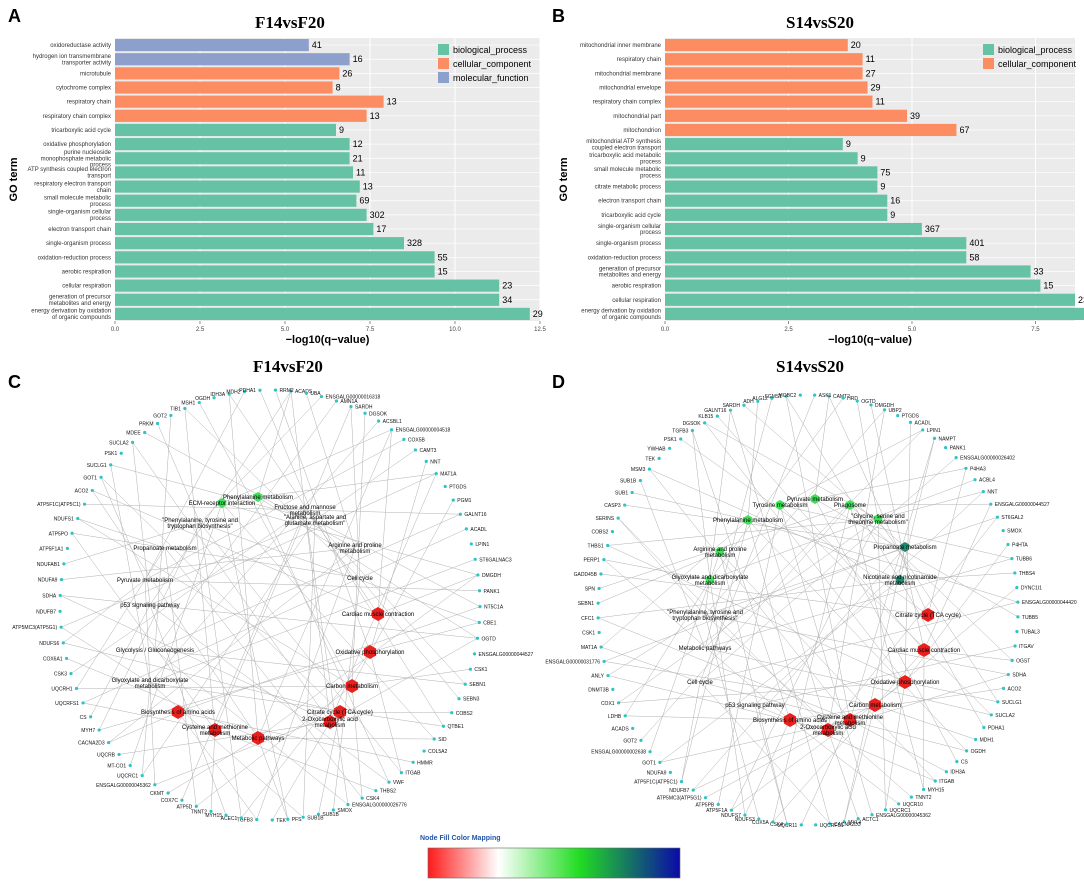 This screenshot has width=1084, height=887. I want to click on bar-count-label: 34, so click(507, 300).